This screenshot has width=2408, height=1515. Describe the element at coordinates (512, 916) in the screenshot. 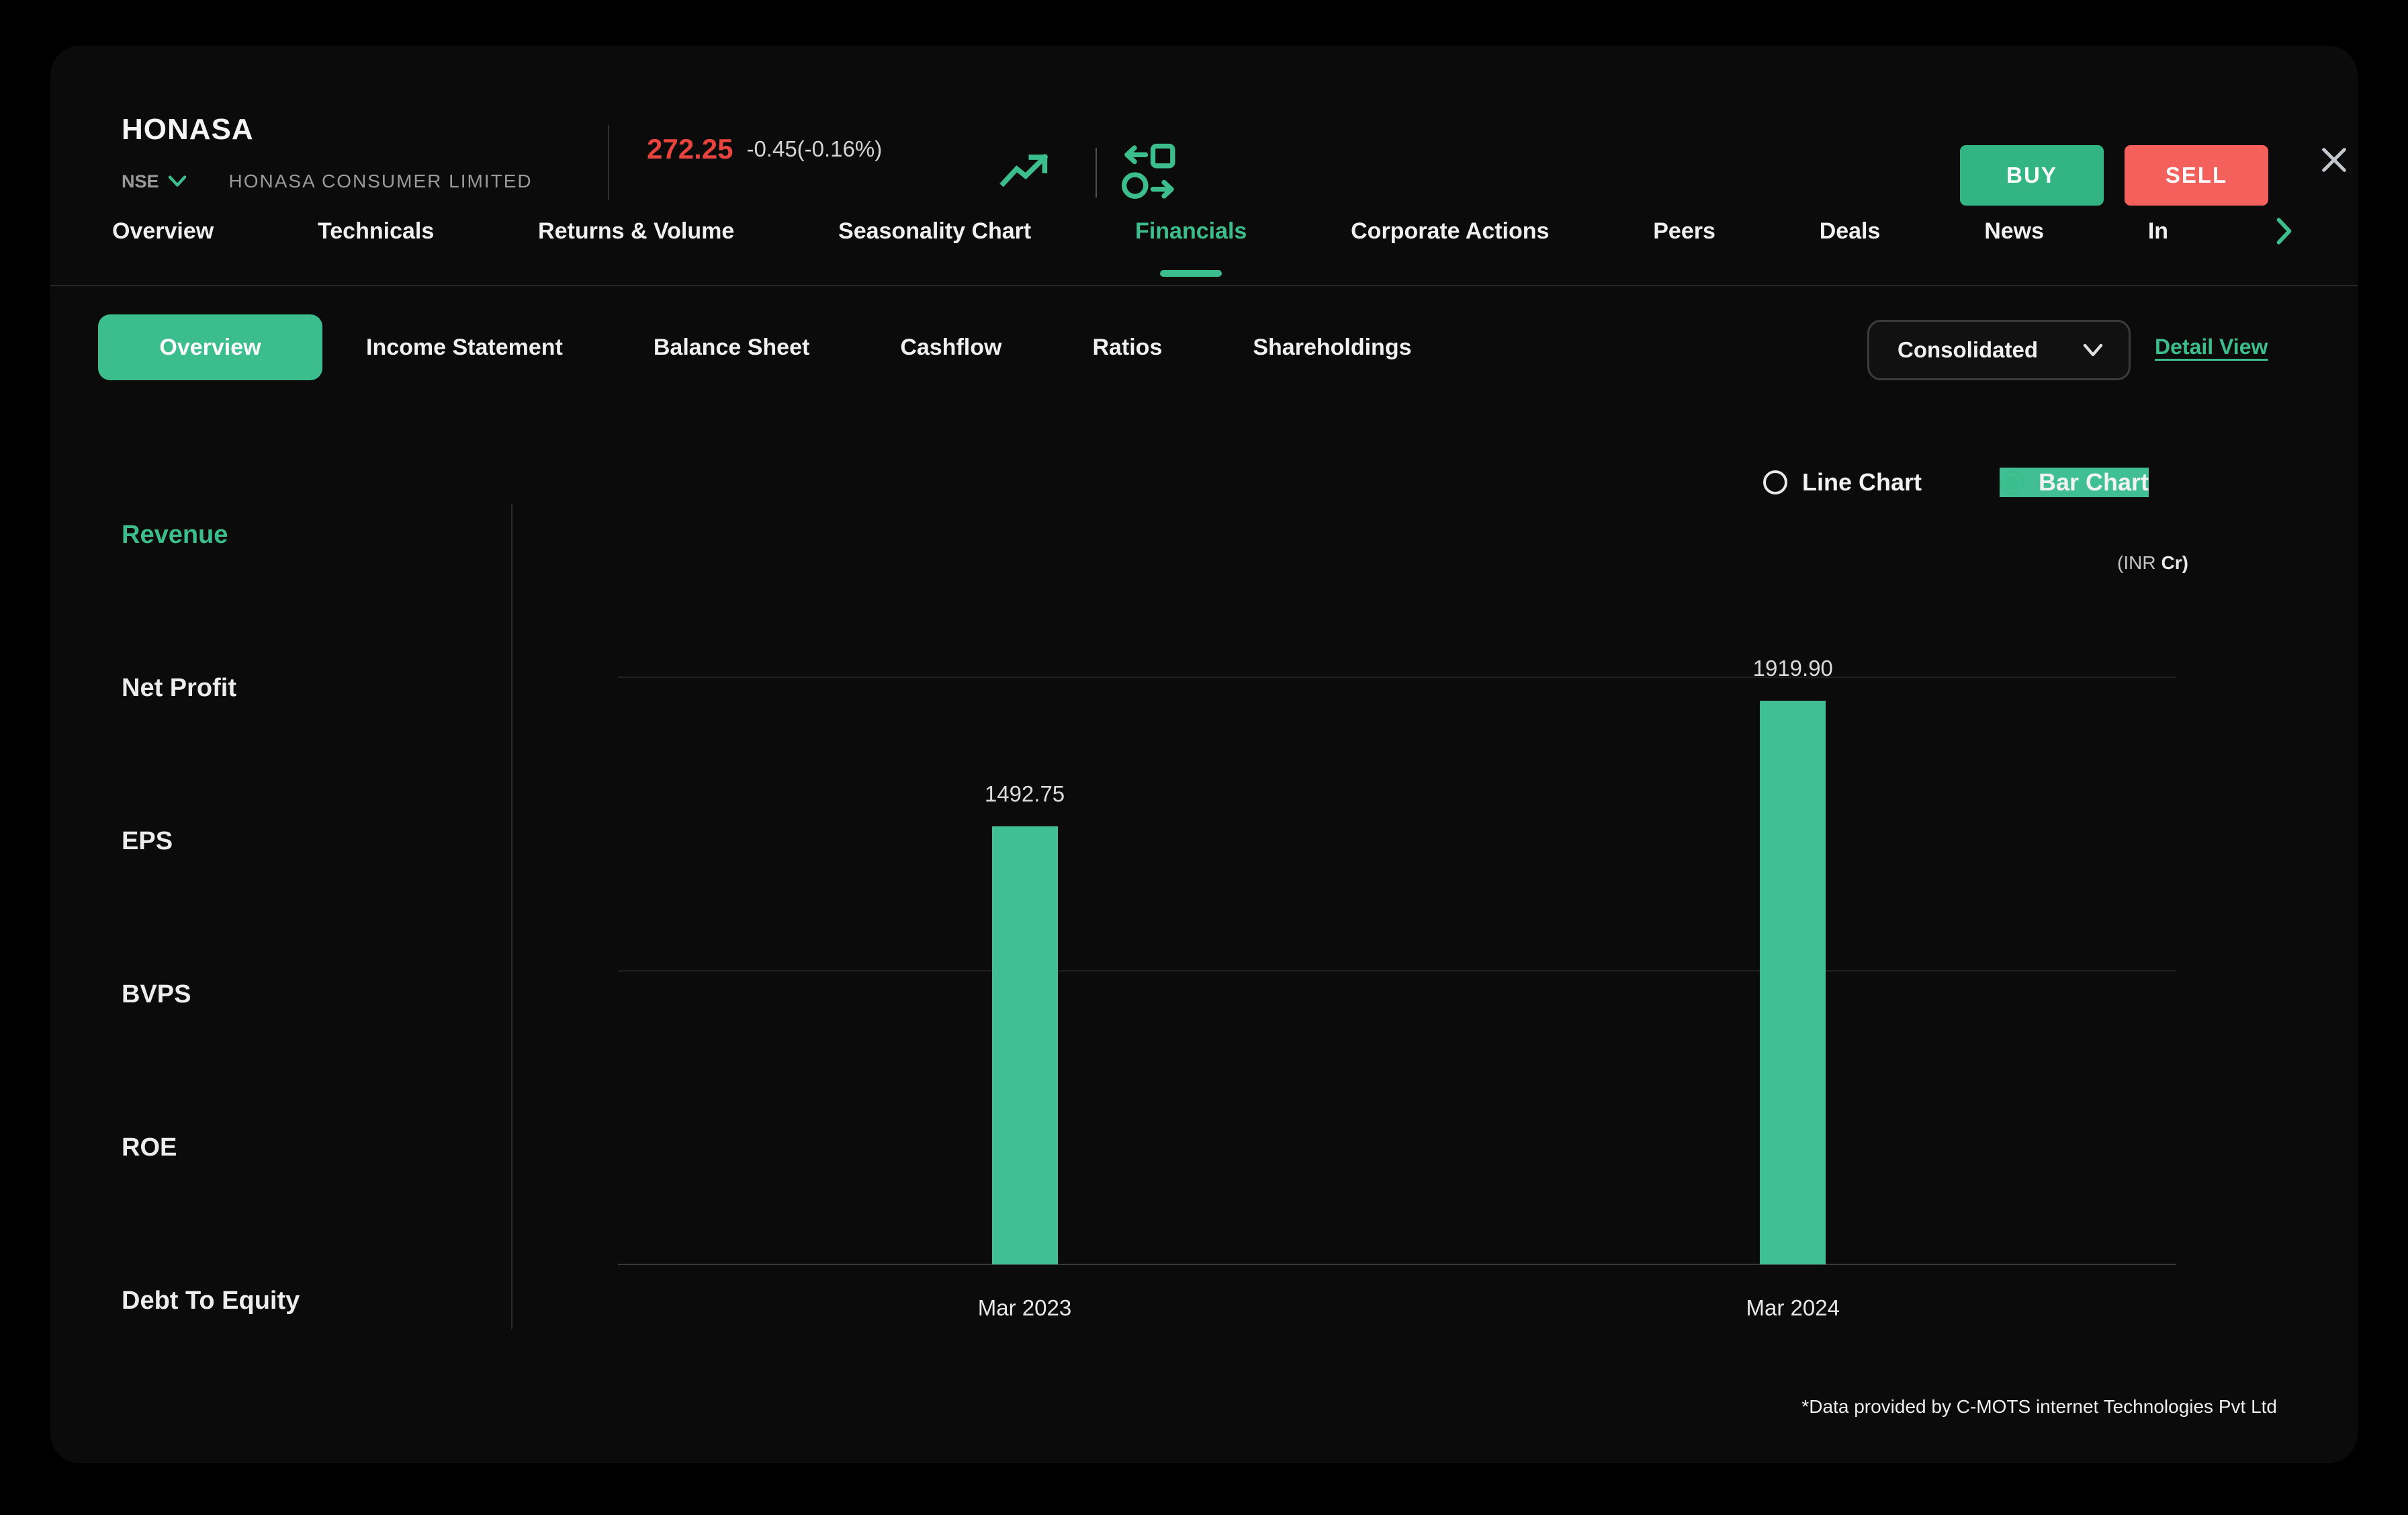

I see `metrics-divider` at that location.